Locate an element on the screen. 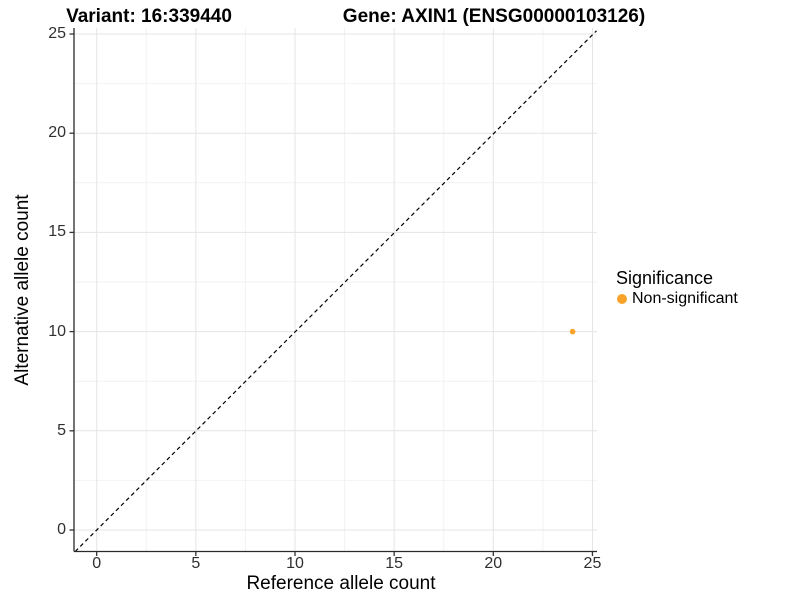 The height and width of the screenshot is (600, 800). x-axis-title: Reference allele count is located at coordinates (341, 583).